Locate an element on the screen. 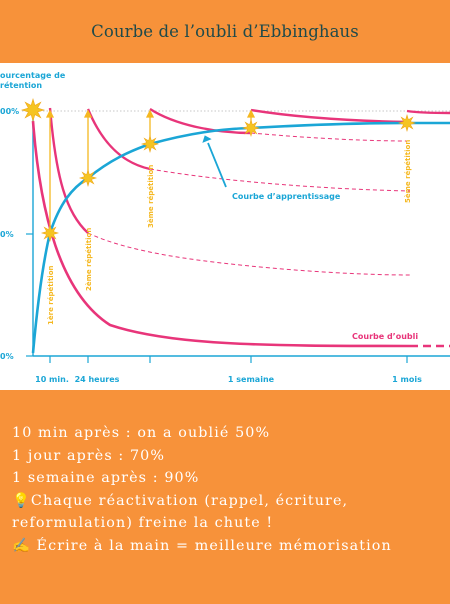 The height and width of the screenshot is (604, 450). y-tick-label-top: 00% is located at coordinates (9, 111).